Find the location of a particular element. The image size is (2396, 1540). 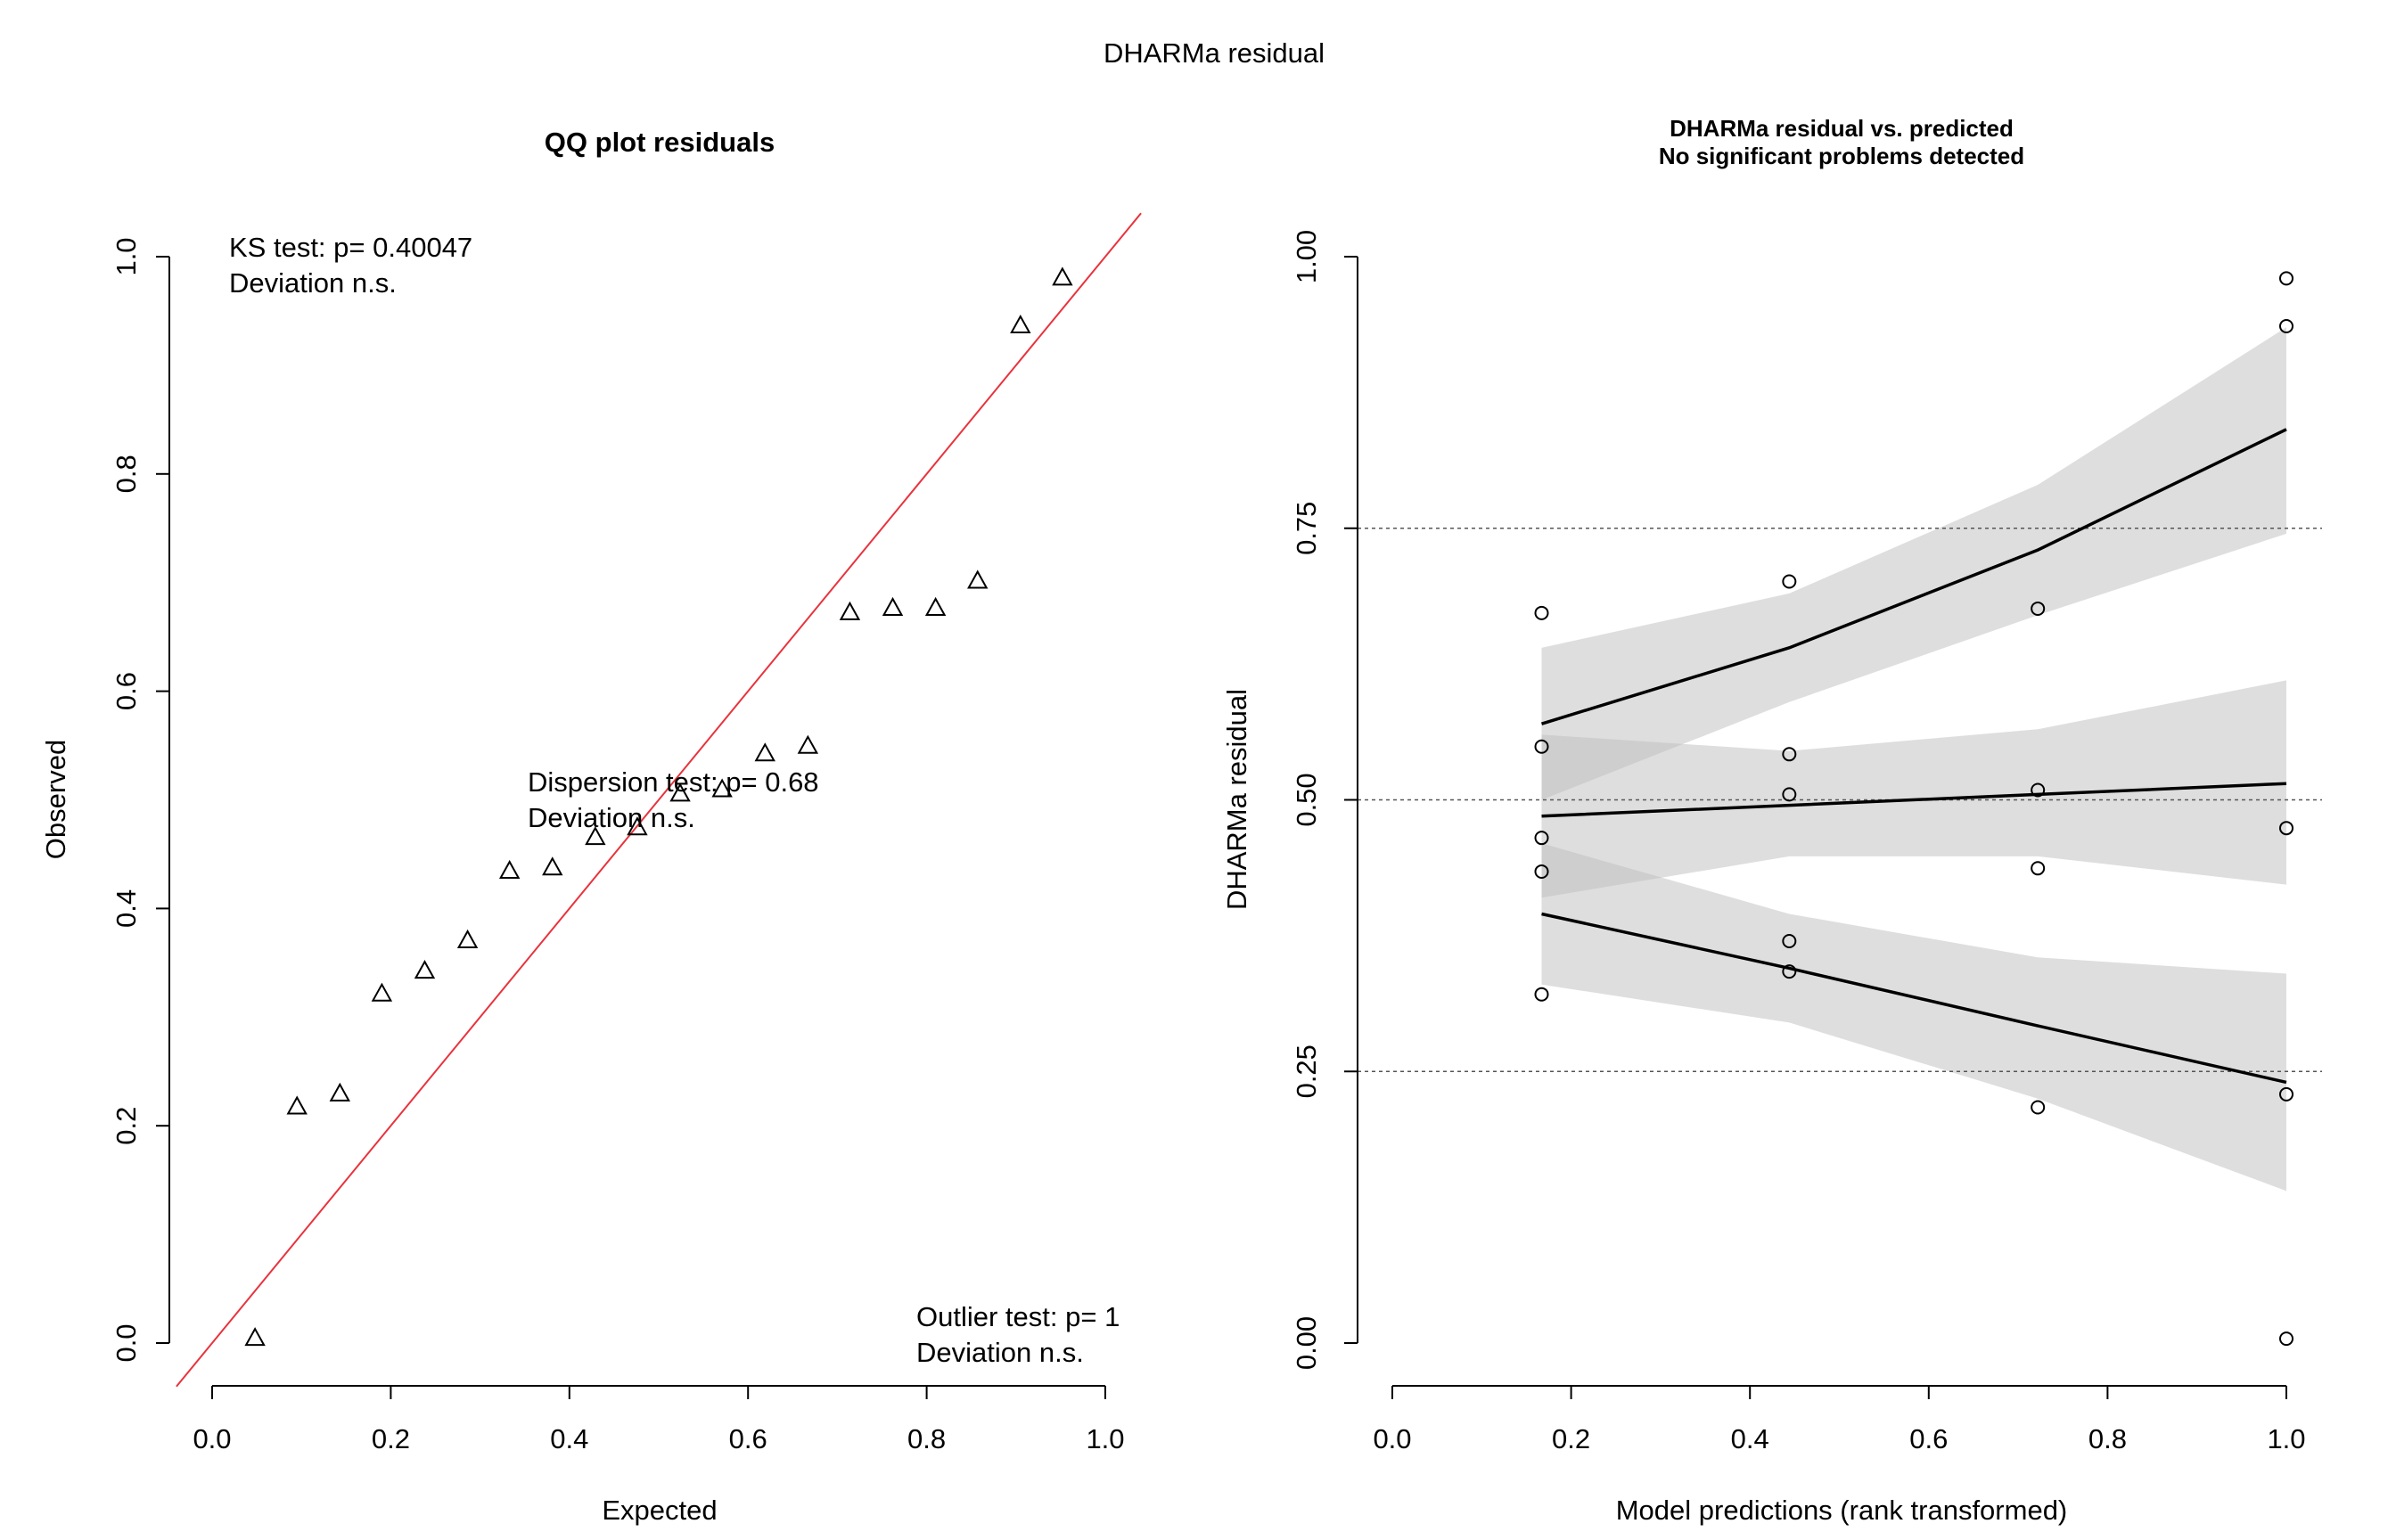

qq-y-tick-label: 0.6 is located at coordinates (126, 691).